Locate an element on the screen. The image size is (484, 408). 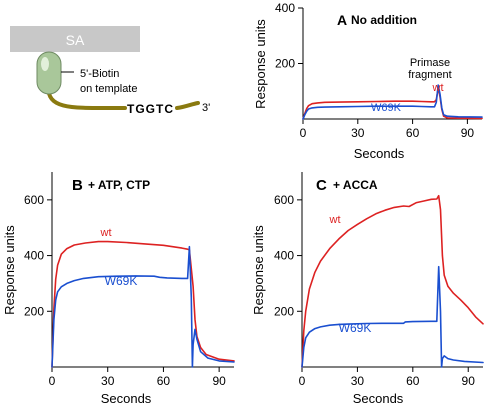
panel-a-ylabel: Response units is located at coordinates (260, 64).